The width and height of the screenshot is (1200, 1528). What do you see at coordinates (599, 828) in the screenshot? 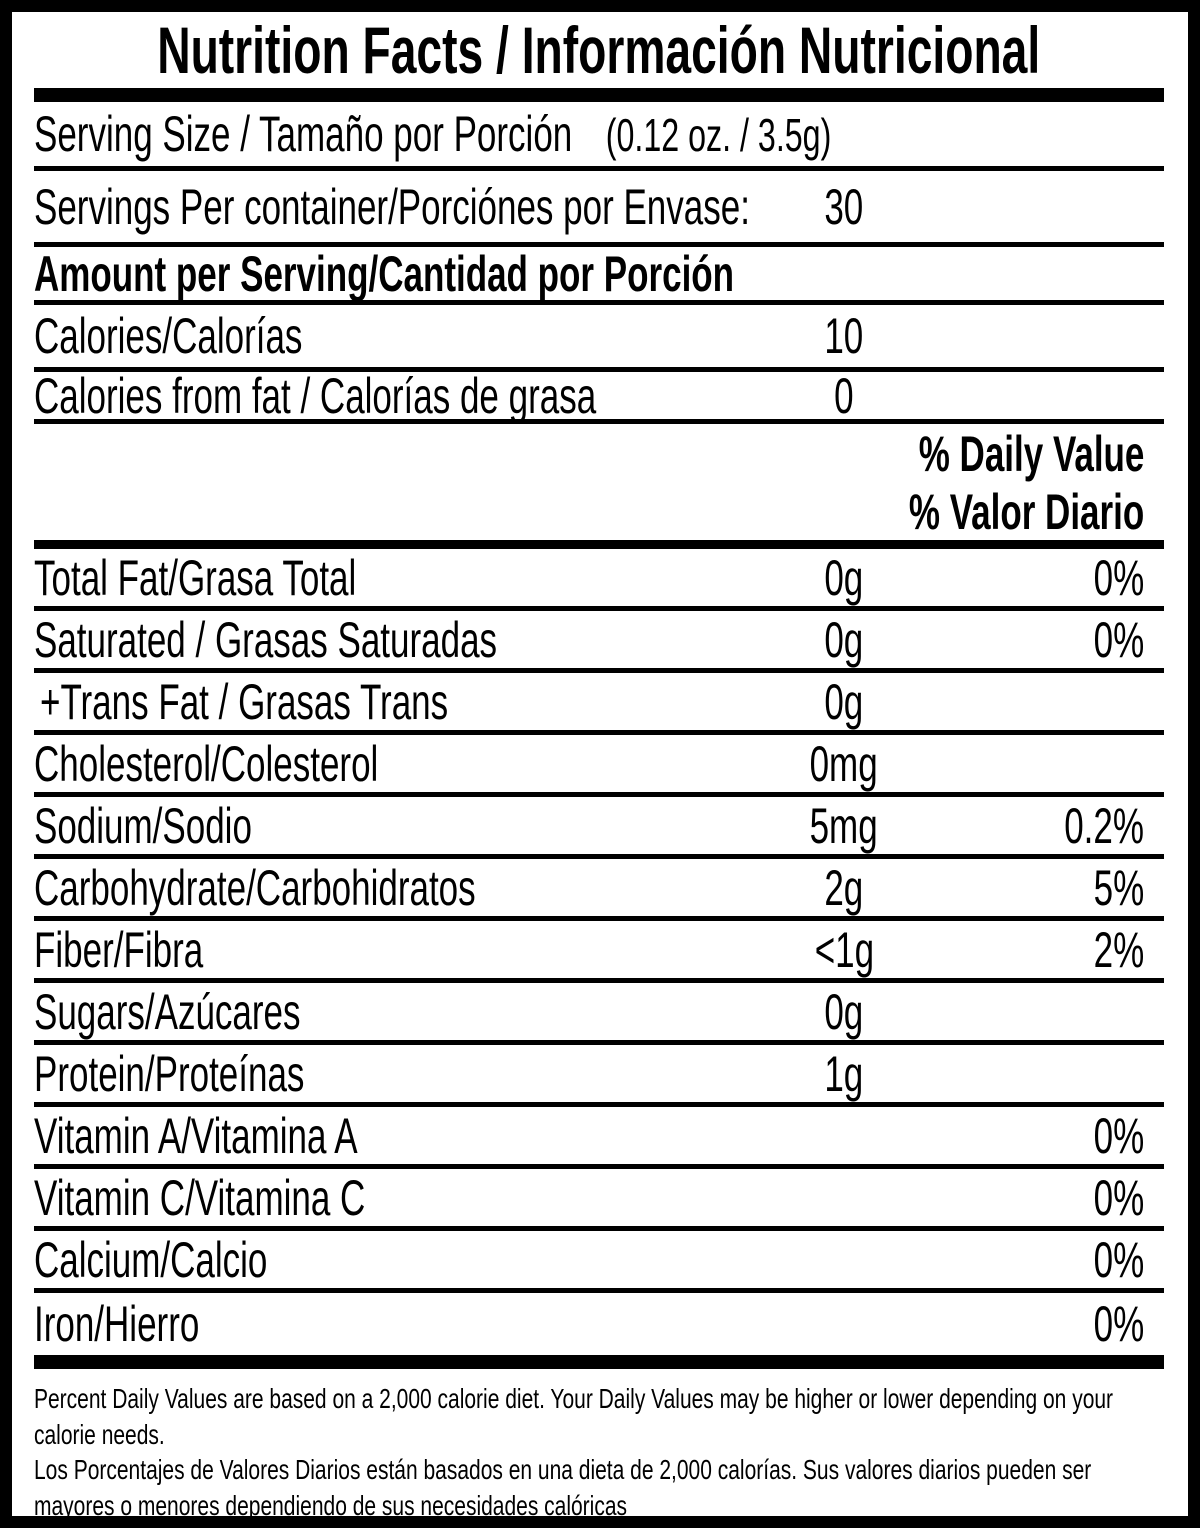
I see `nutrient-row-sodium: Sodium/Sodio 5mg 0.2%` at bounding box center [599, 828].